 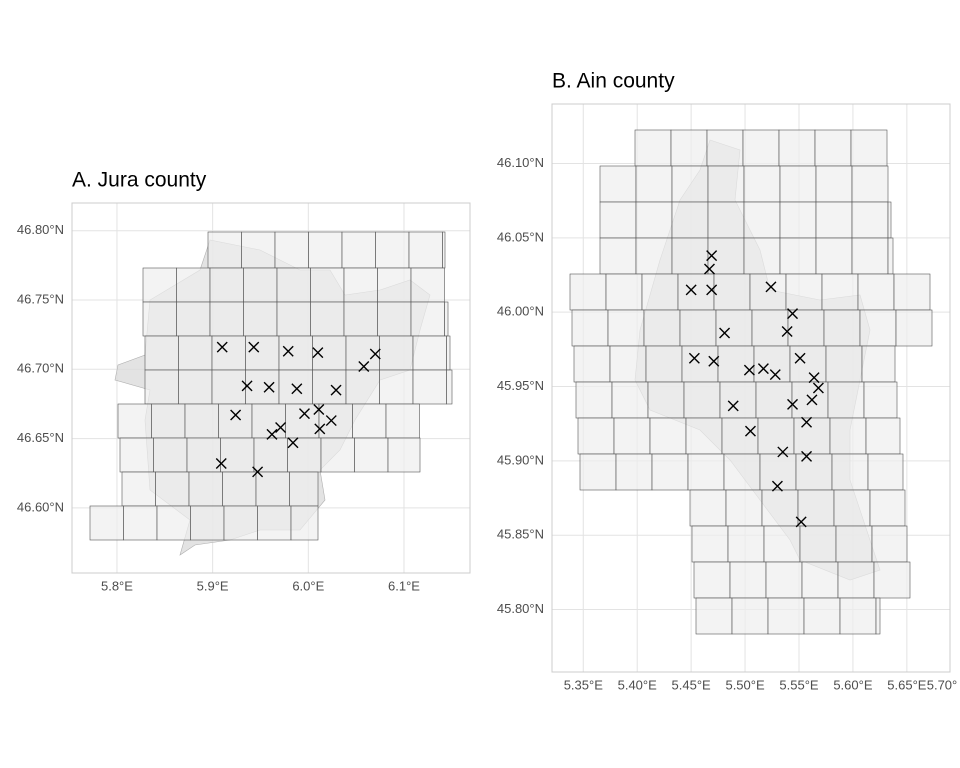 I want to click on x-tick-label: 5.65°E, so click(x=907, y=684).